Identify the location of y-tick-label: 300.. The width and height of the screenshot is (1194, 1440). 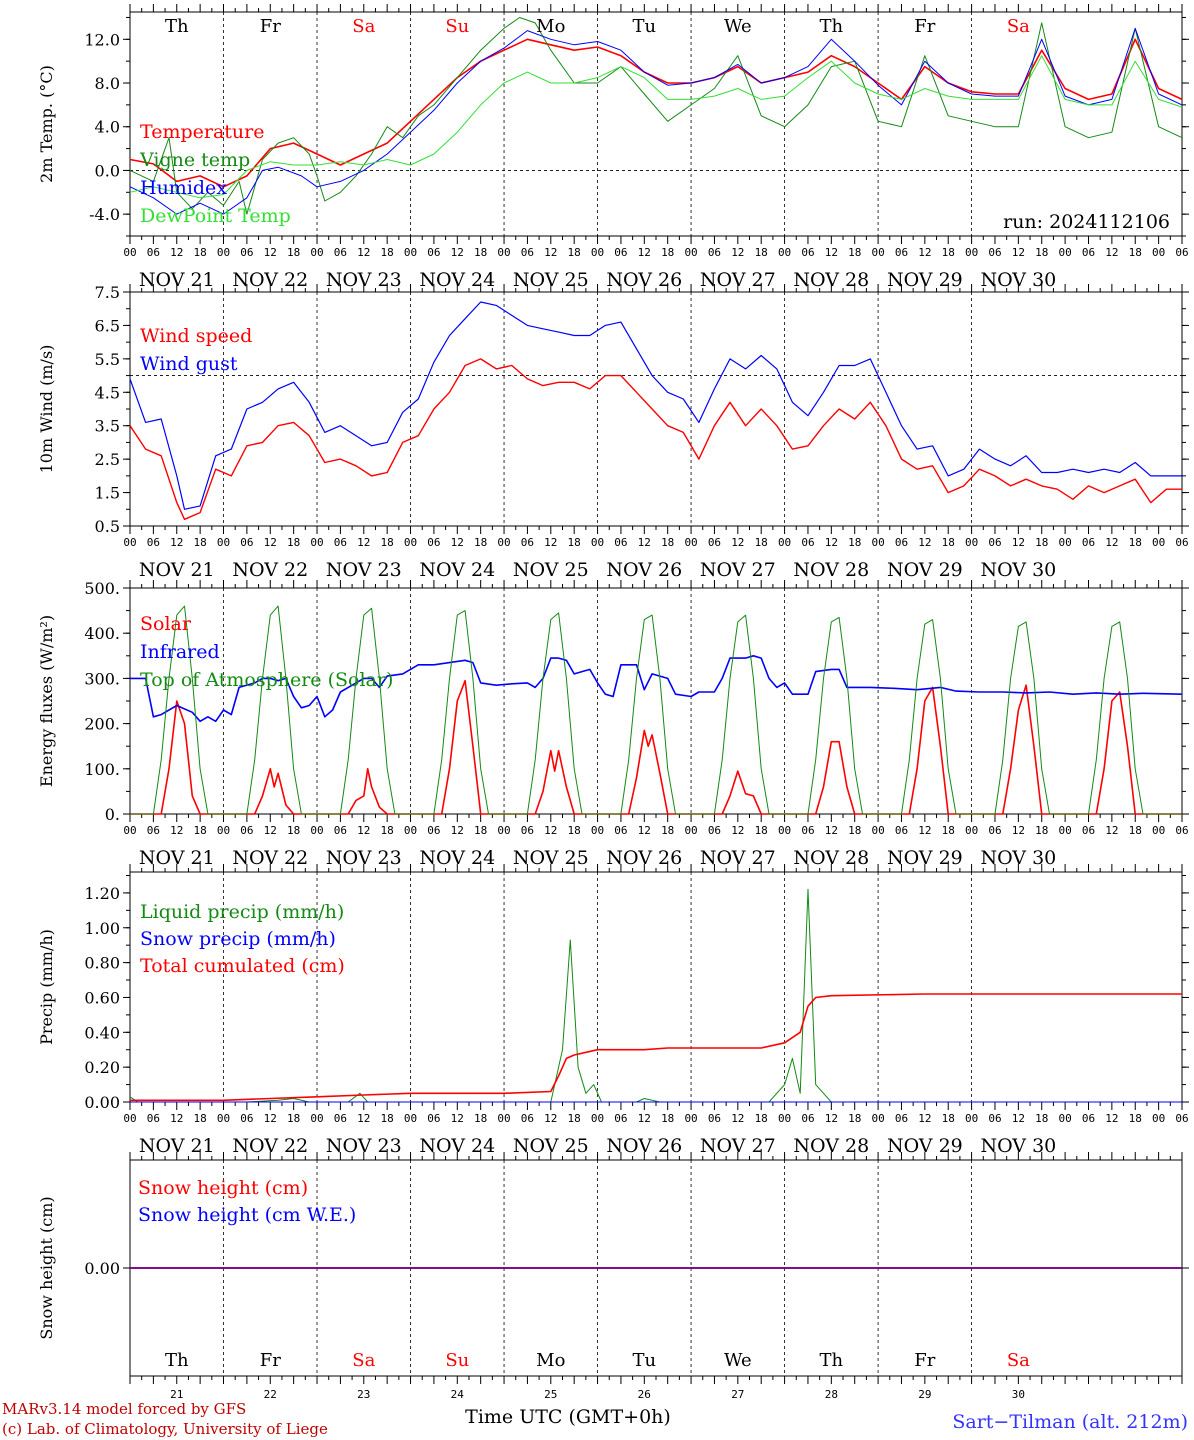
(102, 678).